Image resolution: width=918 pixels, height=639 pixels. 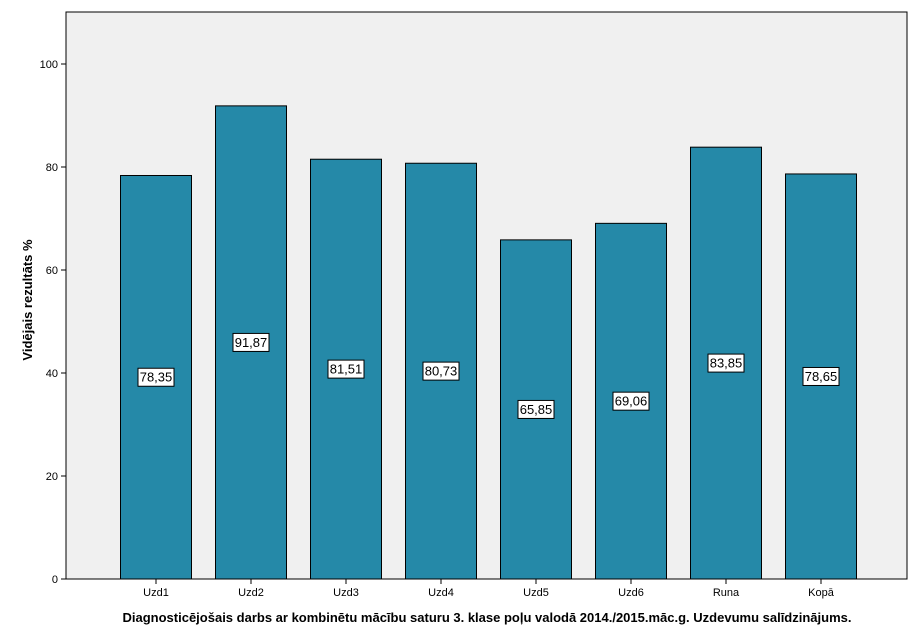 I want to click on x-tick-label: Uzd5, so click(x=536, y=593).